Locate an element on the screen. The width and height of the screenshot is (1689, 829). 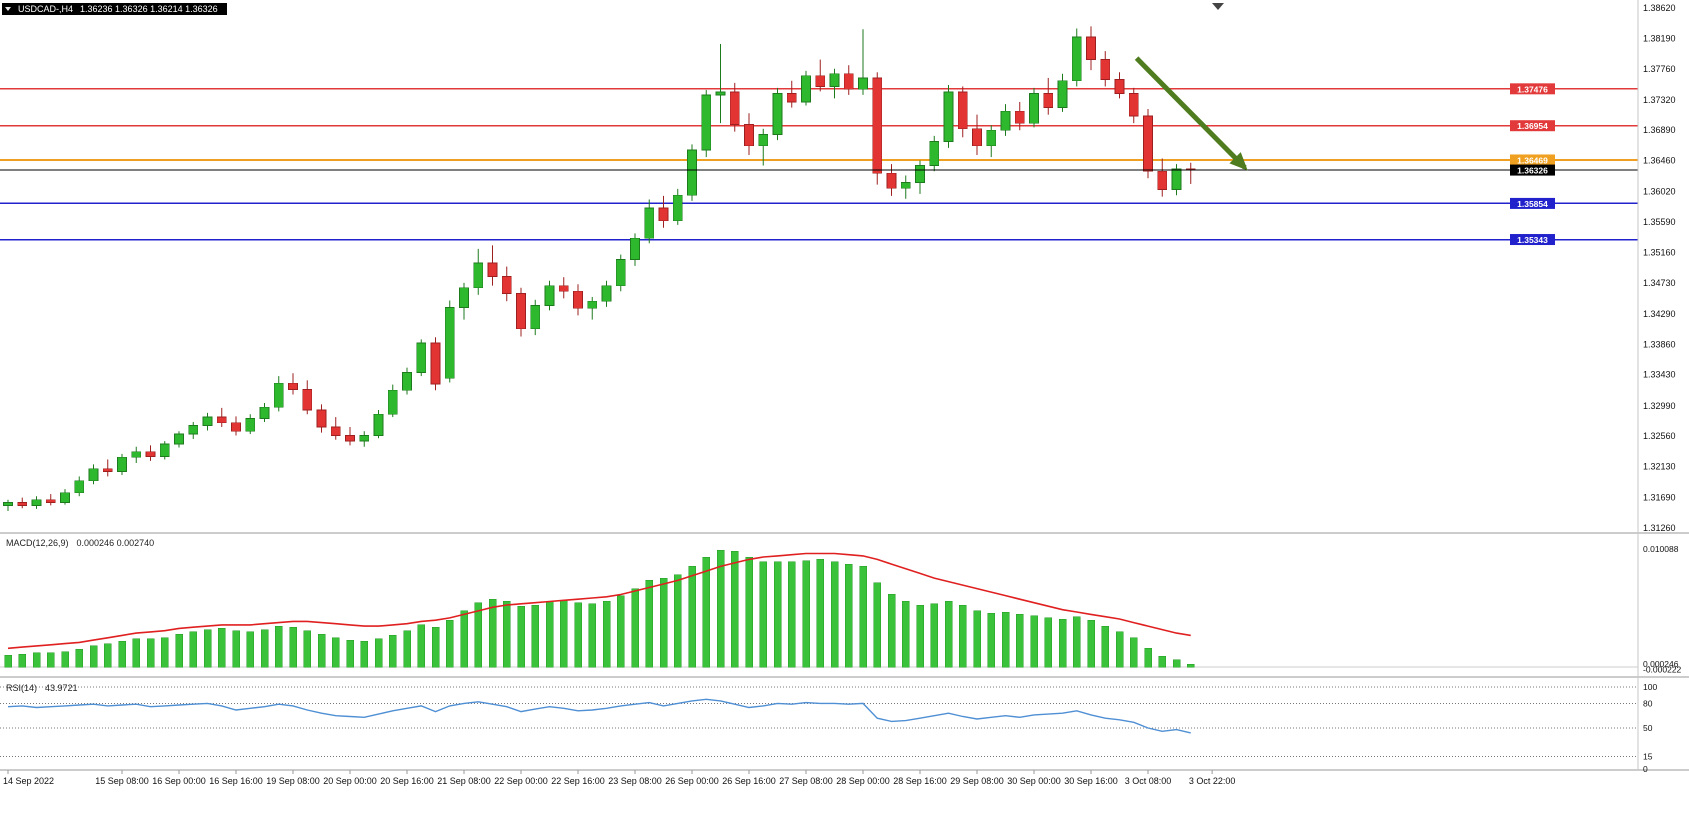
svg-text: 0.010088 is located at coordinates (1661, 549).